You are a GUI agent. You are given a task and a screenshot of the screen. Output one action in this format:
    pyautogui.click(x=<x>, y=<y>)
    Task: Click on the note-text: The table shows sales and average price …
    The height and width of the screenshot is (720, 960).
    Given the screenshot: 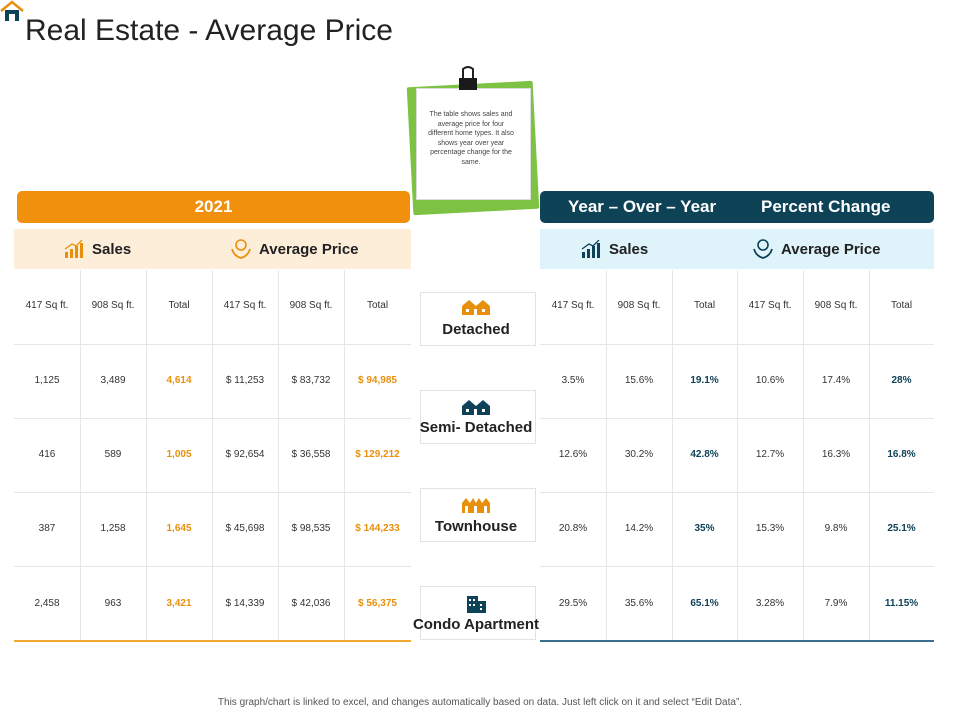 What is the action you would take?
    pyautogui.click(x=471, y=138)
    